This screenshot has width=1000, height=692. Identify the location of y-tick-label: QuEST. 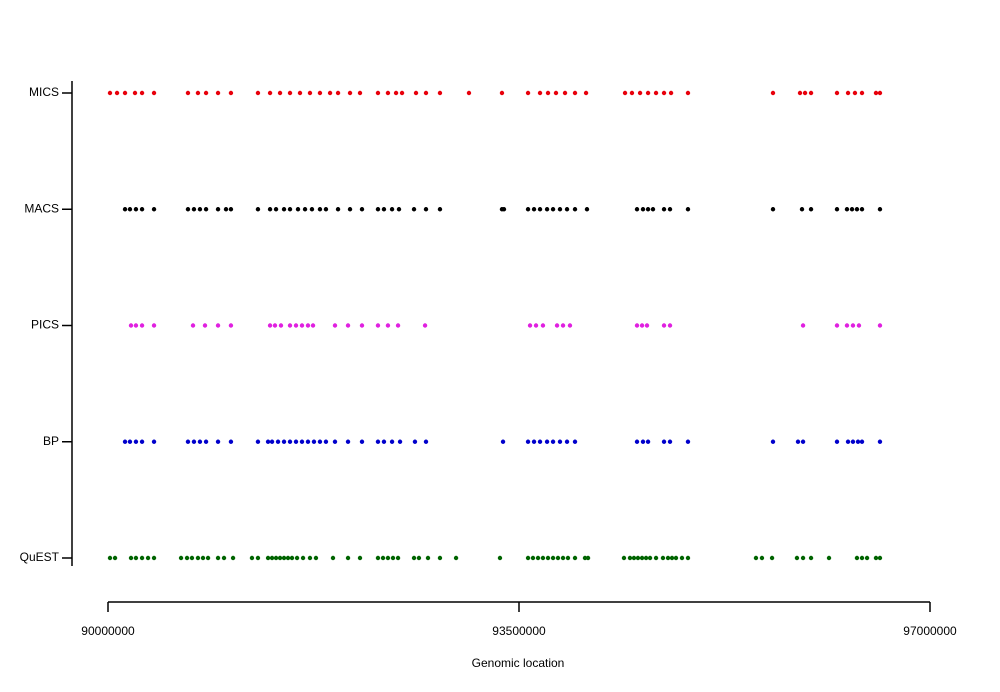
(40, 557).